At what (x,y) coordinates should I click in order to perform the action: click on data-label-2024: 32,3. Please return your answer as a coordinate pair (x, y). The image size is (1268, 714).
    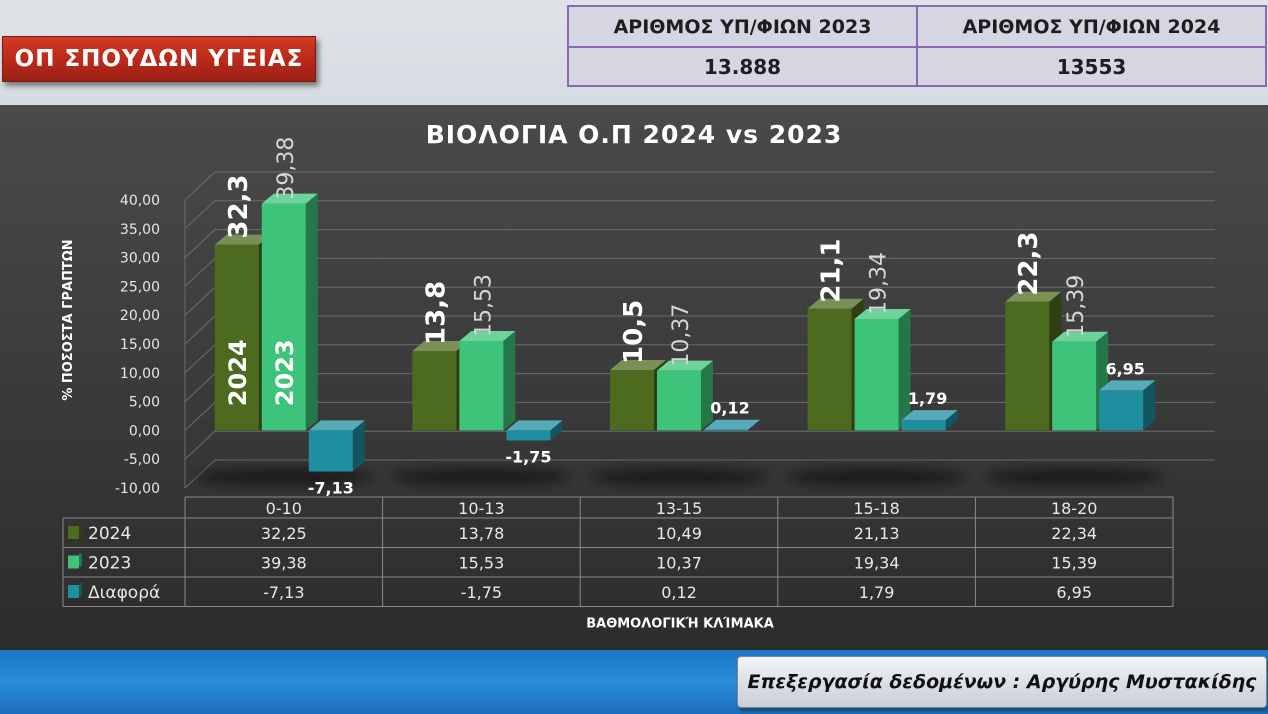
    Looking at the image, I should click on (239, 206).